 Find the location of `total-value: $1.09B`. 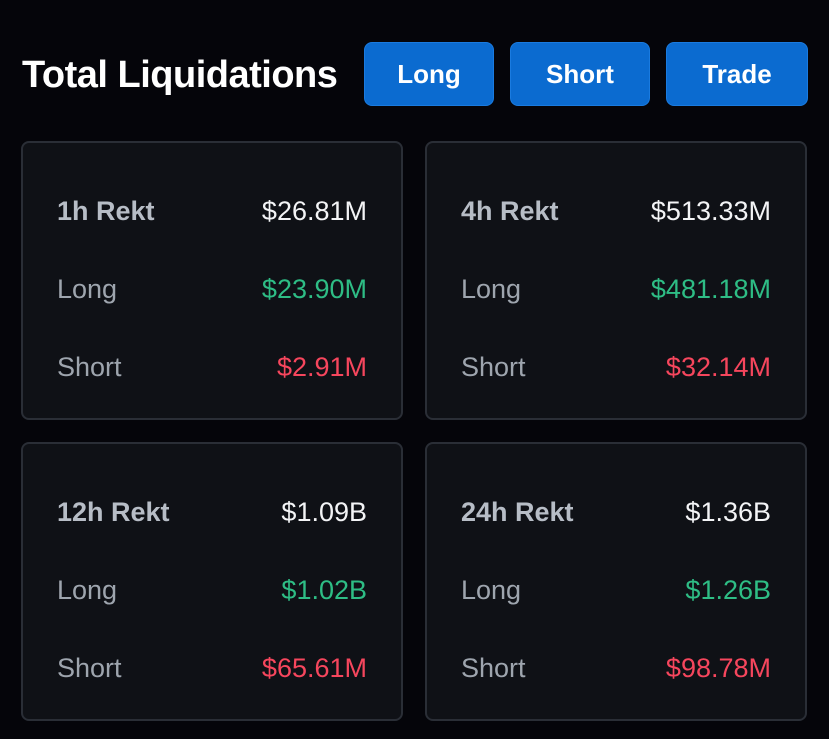

total-value: $1.09B is located at coordinates (324, 511).